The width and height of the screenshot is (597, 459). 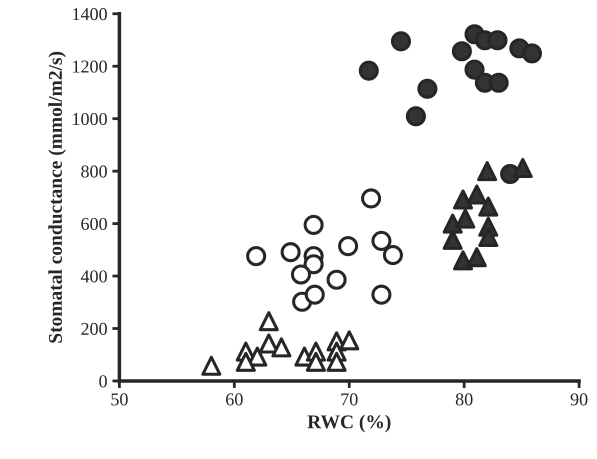 What do you see at coordinates (93, 276) in the screenshot?
I see `y-tick-label: 400` at bounding box center [93, 276].